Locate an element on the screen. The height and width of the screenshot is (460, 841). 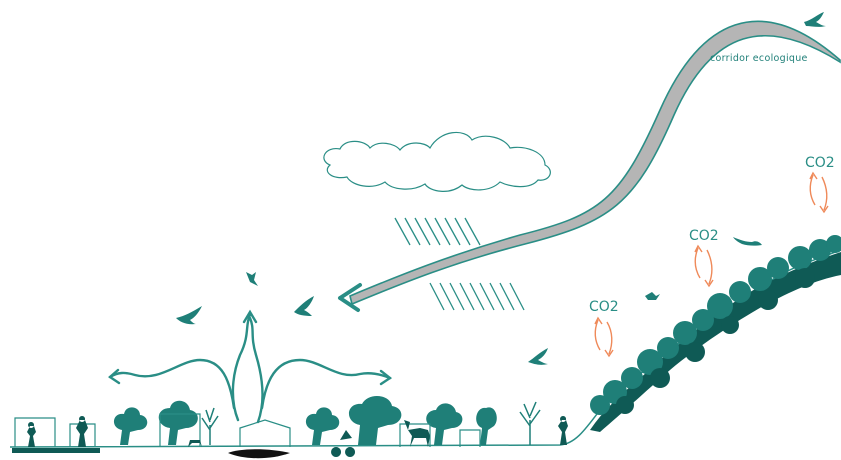
cloud-icon is located at coordinates (437, 161).